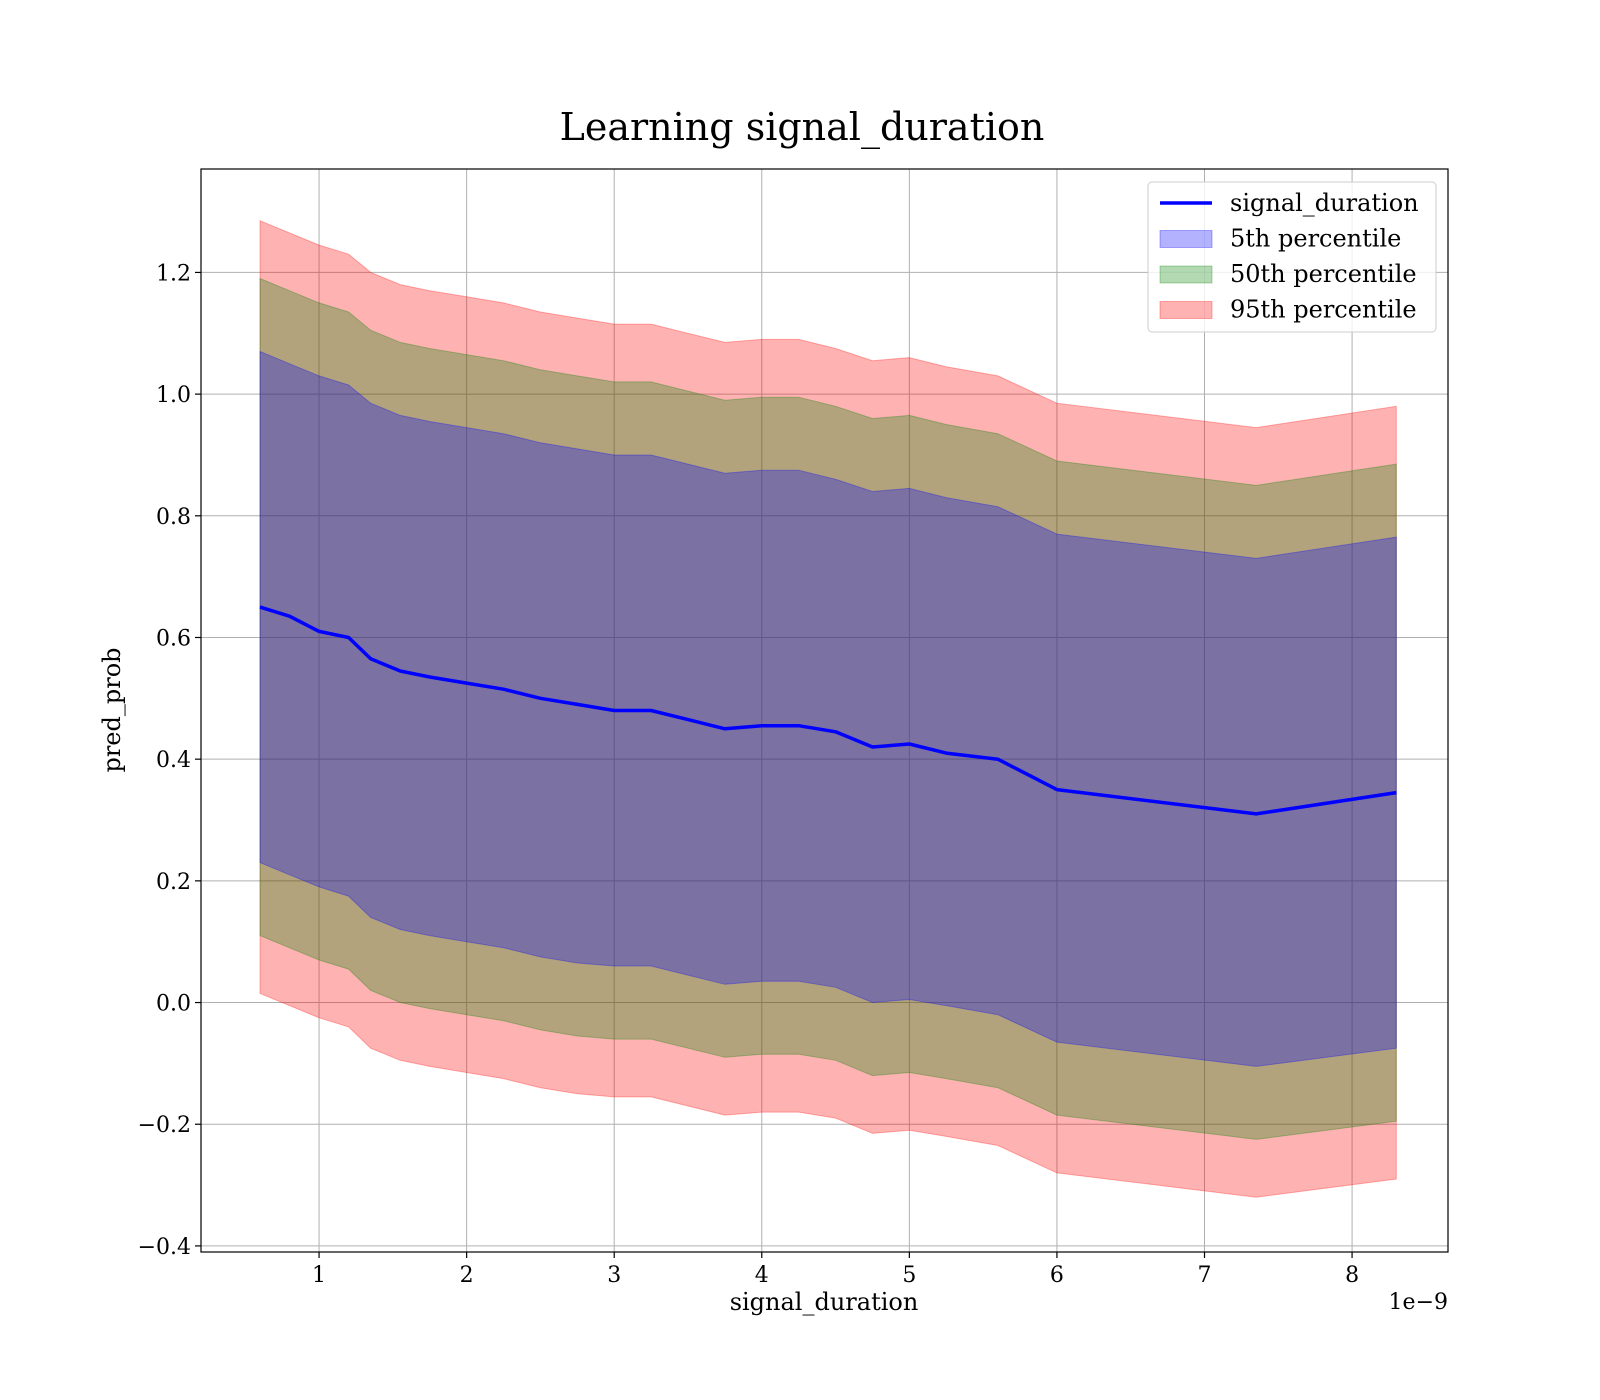 Image resolution: width=1600 pixels, height=1400 pixels. I want to click on x-tick-label: 6, so click(1057, 1275).